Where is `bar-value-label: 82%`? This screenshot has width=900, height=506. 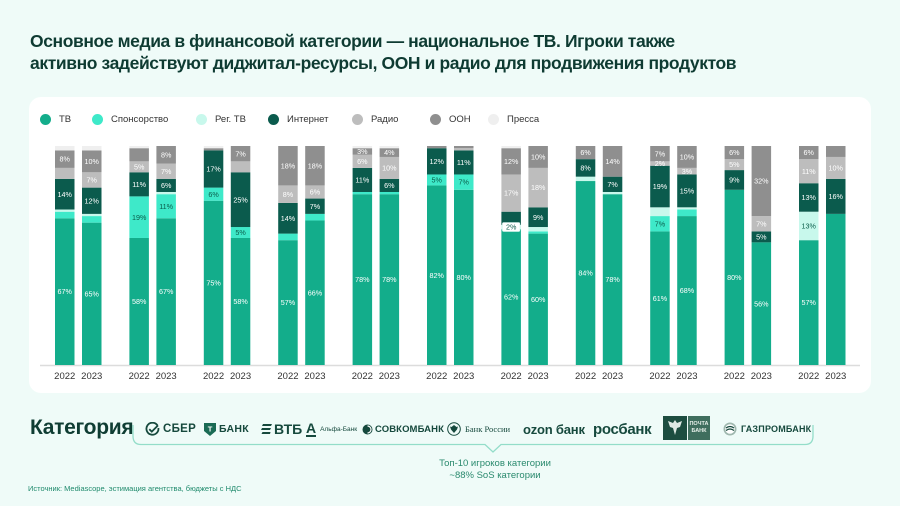 bar-value-label: 82% is located at coordinates (437, 275).